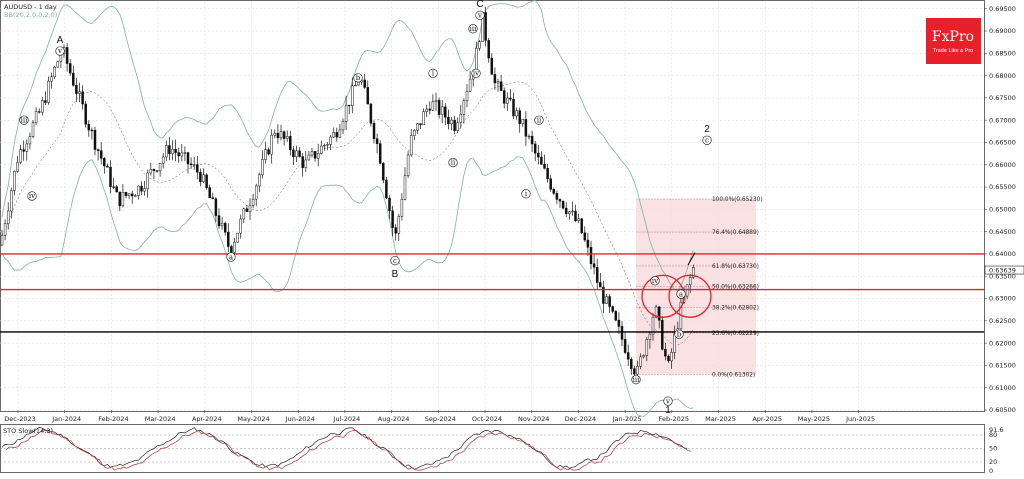  Describe the element at coordinates (655, 281) in the screenshot. I see `wave-label: iv` at that location.